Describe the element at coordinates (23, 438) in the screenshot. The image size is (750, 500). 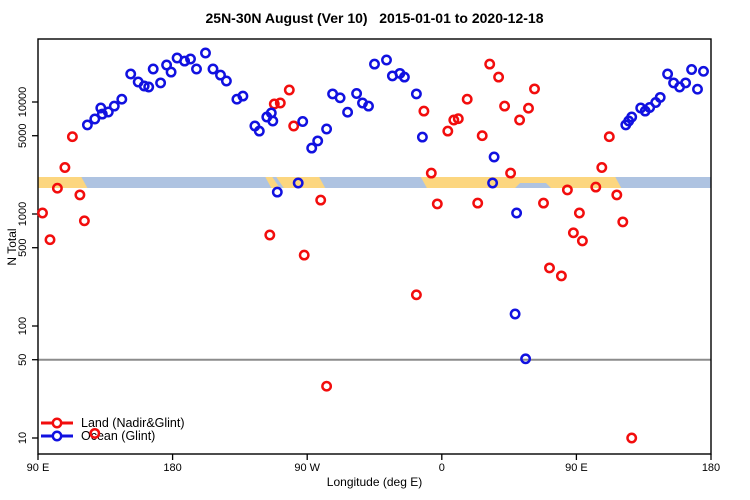
I see `y-tick-label: 10` at that location.